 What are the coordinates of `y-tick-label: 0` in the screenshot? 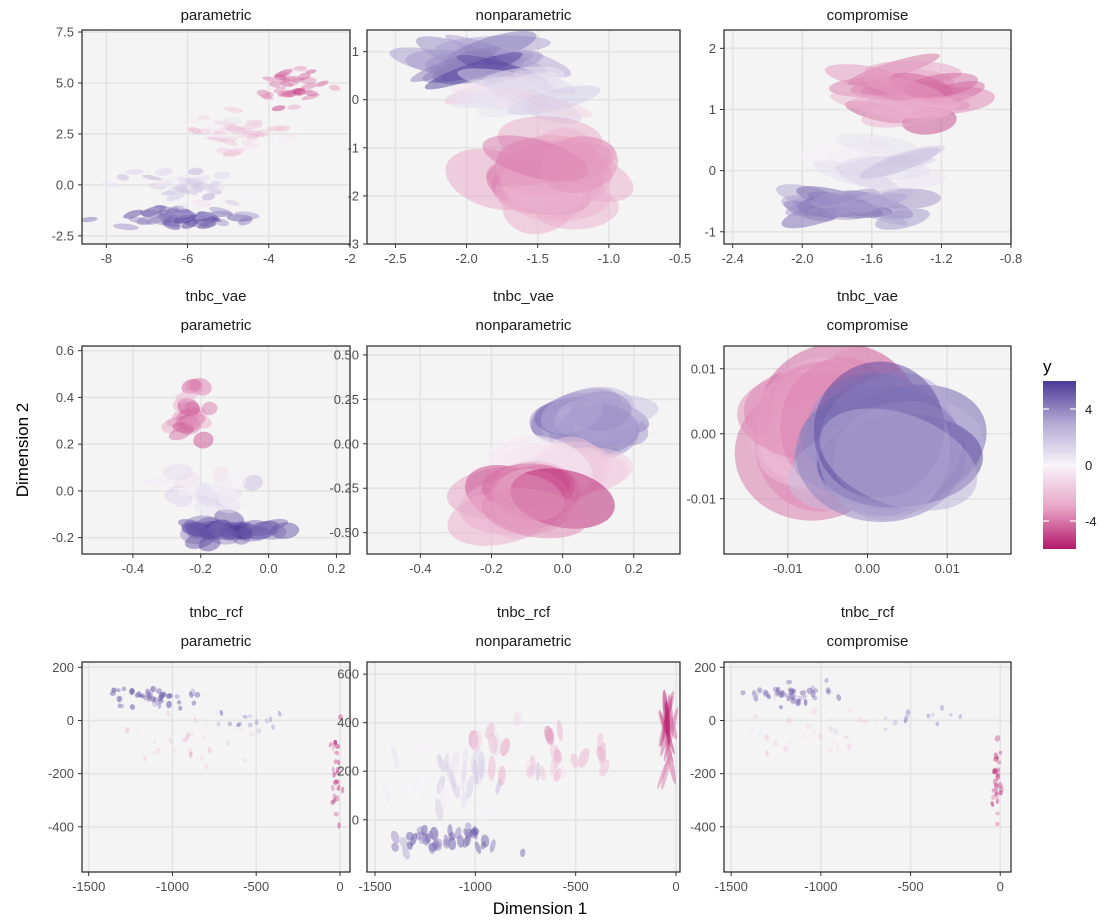 It's located at (70, 720).